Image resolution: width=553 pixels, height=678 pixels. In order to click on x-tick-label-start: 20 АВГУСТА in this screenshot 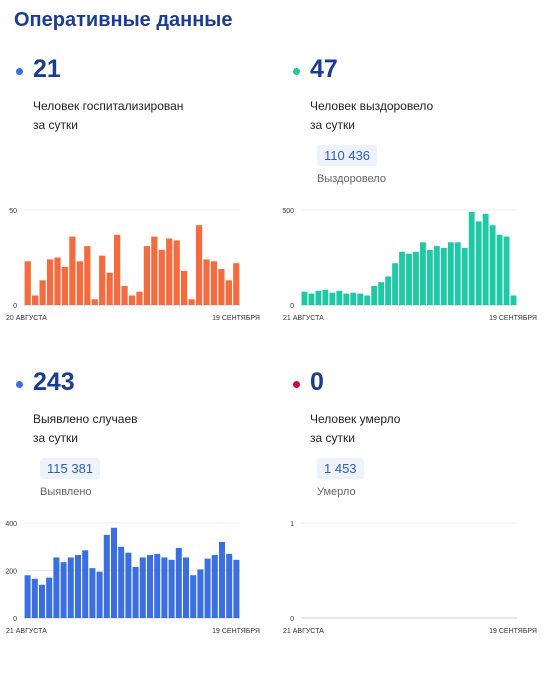, I will do `click(26, 318)`.